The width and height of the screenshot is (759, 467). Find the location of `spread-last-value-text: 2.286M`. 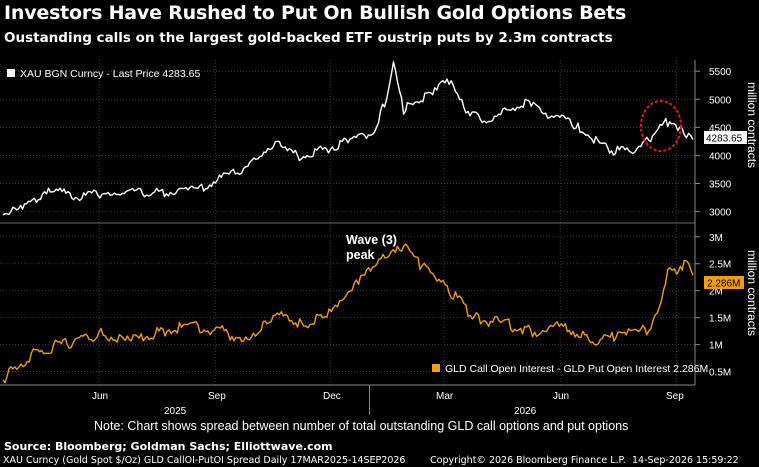

spread-last-value-text: 2.286M is located at coordinates (723, 284).